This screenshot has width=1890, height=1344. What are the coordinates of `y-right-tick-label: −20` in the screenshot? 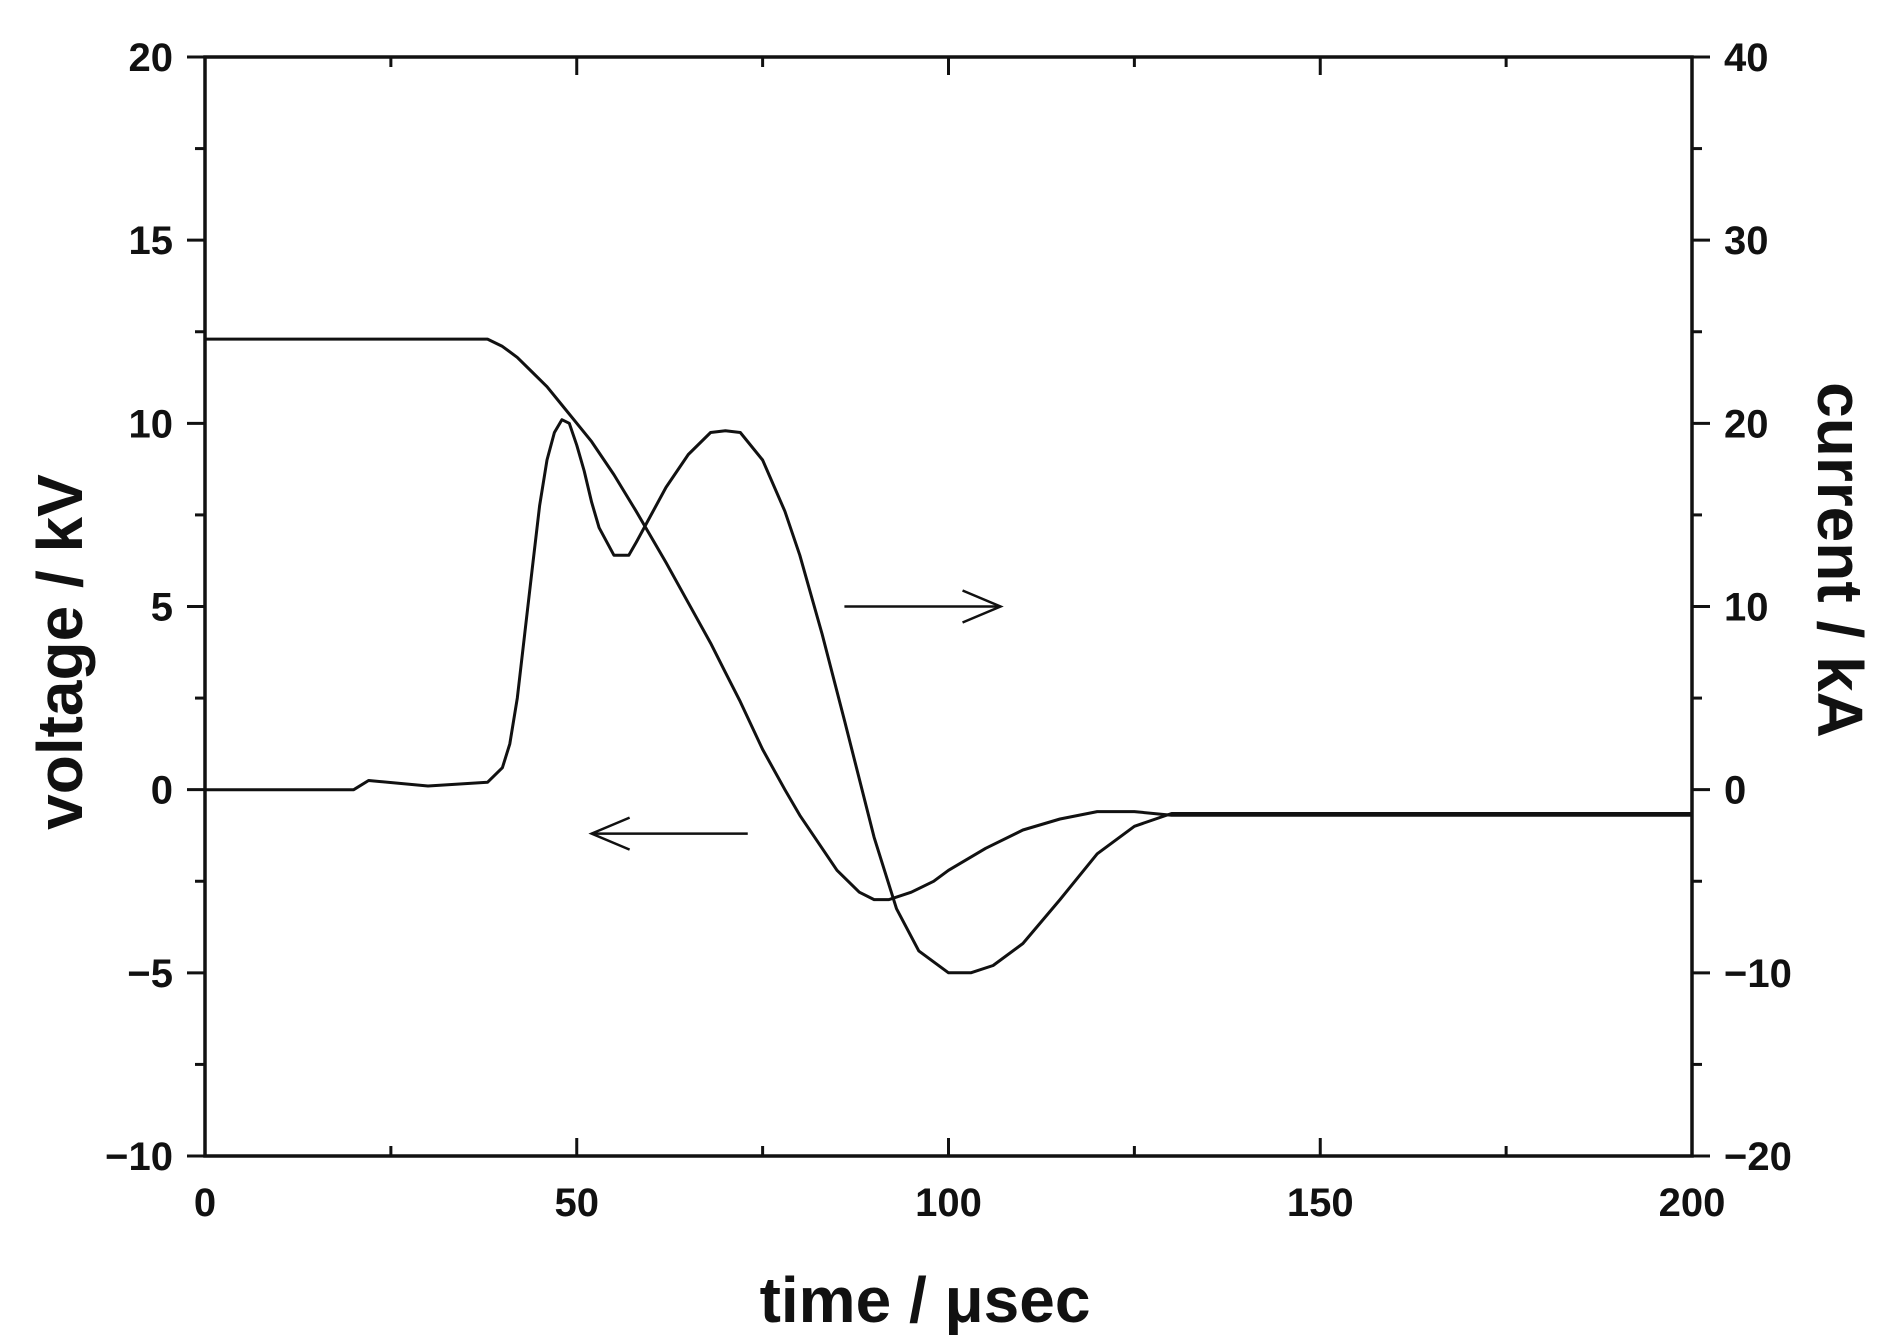 It's located at (1758, 1157).